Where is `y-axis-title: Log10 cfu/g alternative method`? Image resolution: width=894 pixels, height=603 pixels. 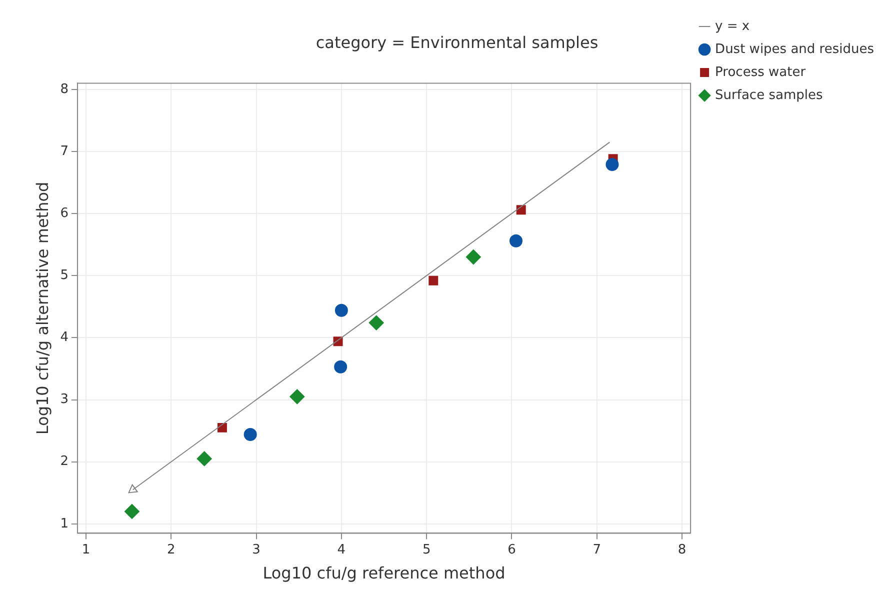
y-axis-title: Log10 cfu/g alternative method is located at coordinates (42, 308).